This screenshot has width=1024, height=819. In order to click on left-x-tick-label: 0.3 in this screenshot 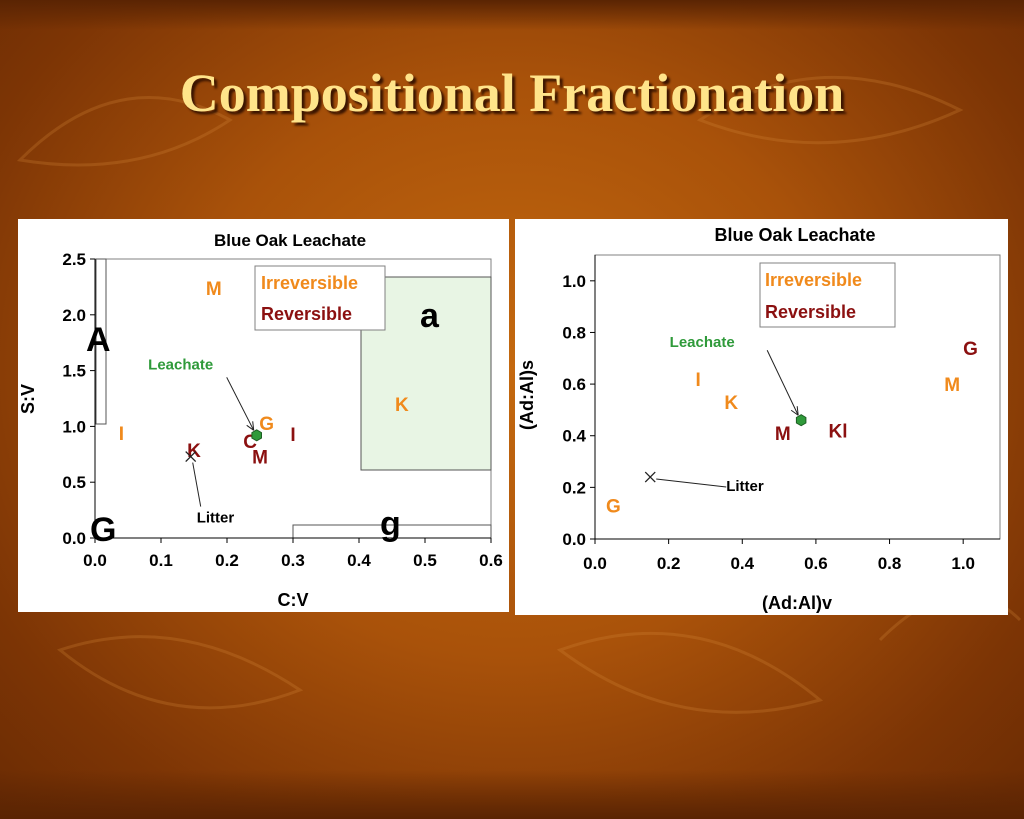, I will do `click(293, 560)`.